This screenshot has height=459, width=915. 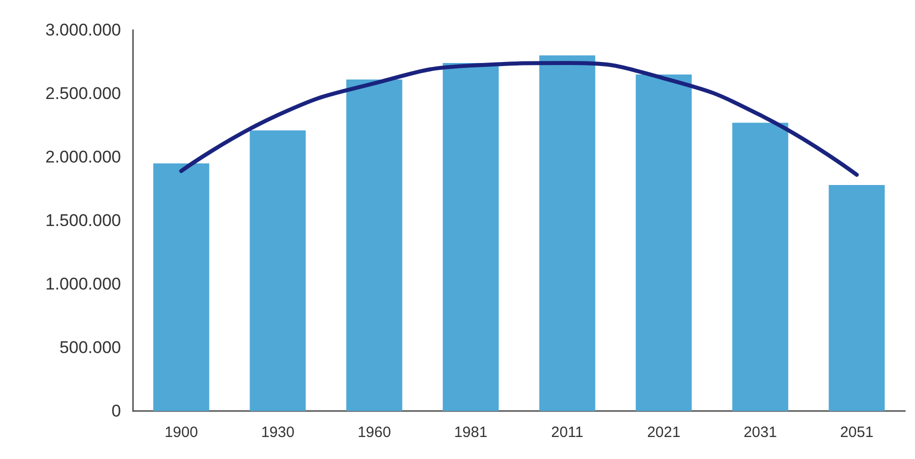 What do you see at coordinates (83, 220) in the screenshot?
I see `y-tick-label: 1.500.000` at bounding box center [83, 220].